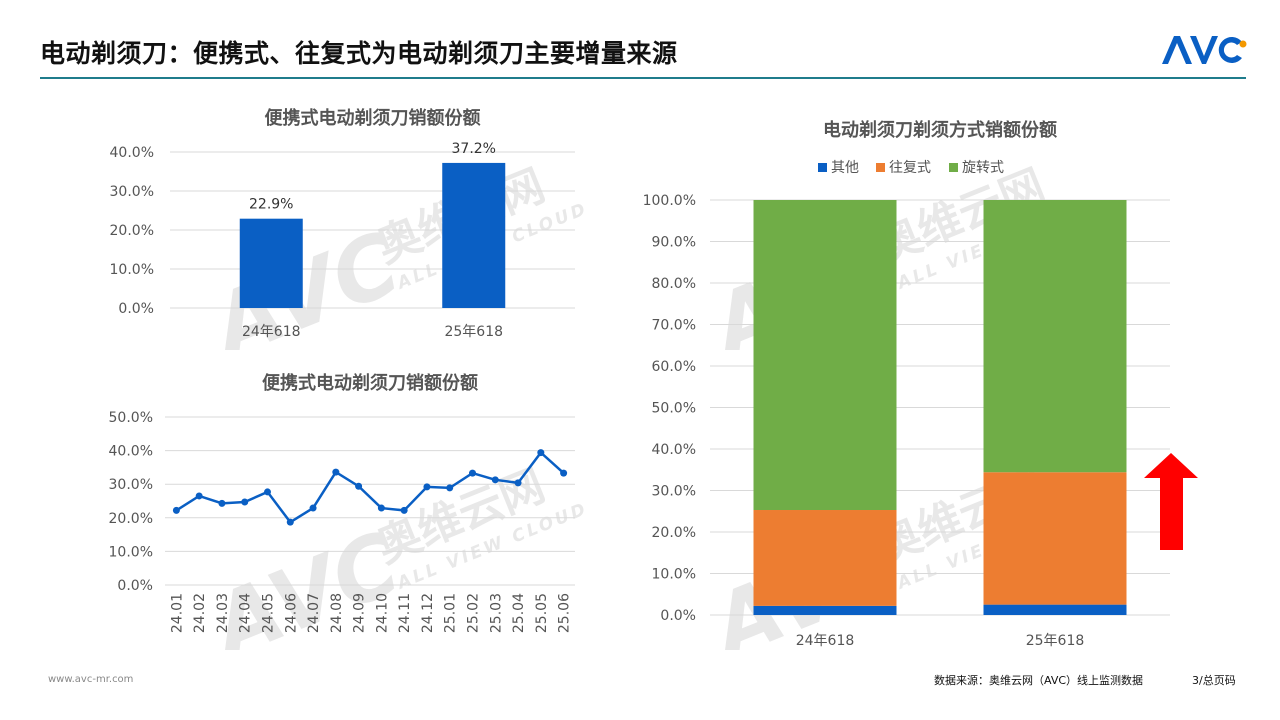 Image resolution: width=1280 pixels, height=720 pixels. What do you see at coordinates (337, 613) in the screenshot?
I see `x-tick-label: 24.08` at bounding box center [337, 613].